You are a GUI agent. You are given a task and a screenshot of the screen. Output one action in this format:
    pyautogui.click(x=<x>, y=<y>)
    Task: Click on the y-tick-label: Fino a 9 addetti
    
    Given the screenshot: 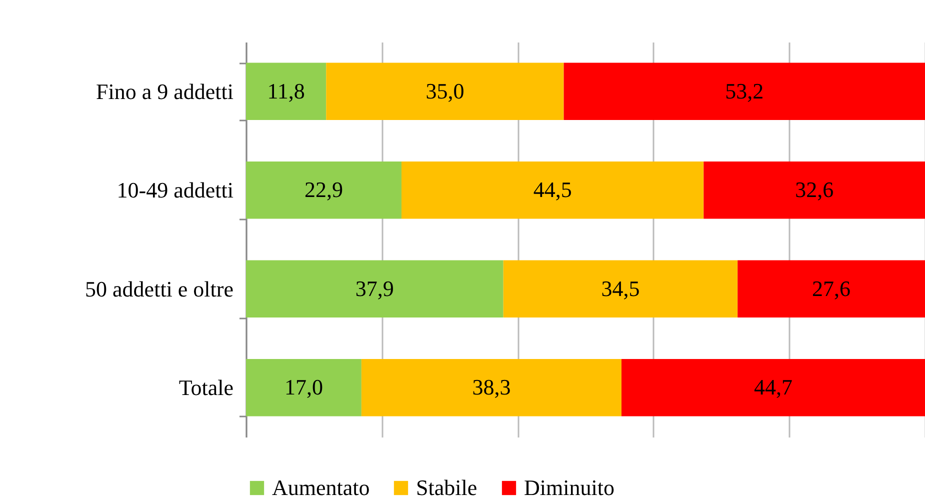 What is the action you would take?
    pyautogui.click(x=165, y=91)
    